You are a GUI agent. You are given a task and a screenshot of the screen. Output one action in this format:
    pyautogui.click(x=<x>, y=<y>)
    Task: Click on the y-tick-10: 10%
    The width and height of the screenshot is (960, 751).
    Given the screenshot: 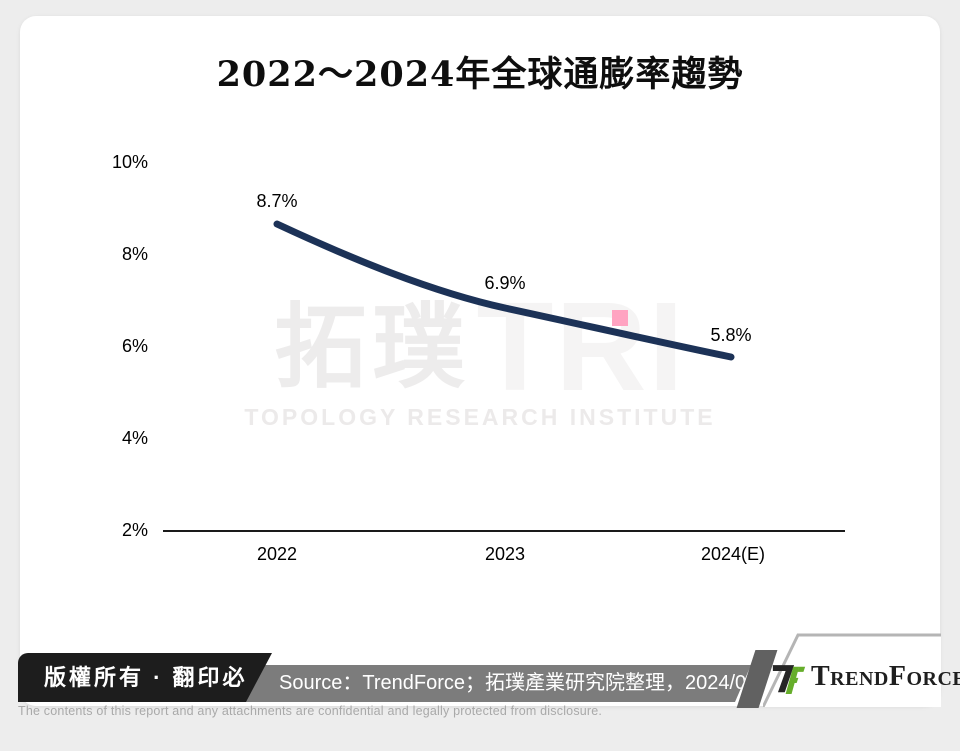 What is the action you would take?
    pyautogui.click(x=129, y=162)
    